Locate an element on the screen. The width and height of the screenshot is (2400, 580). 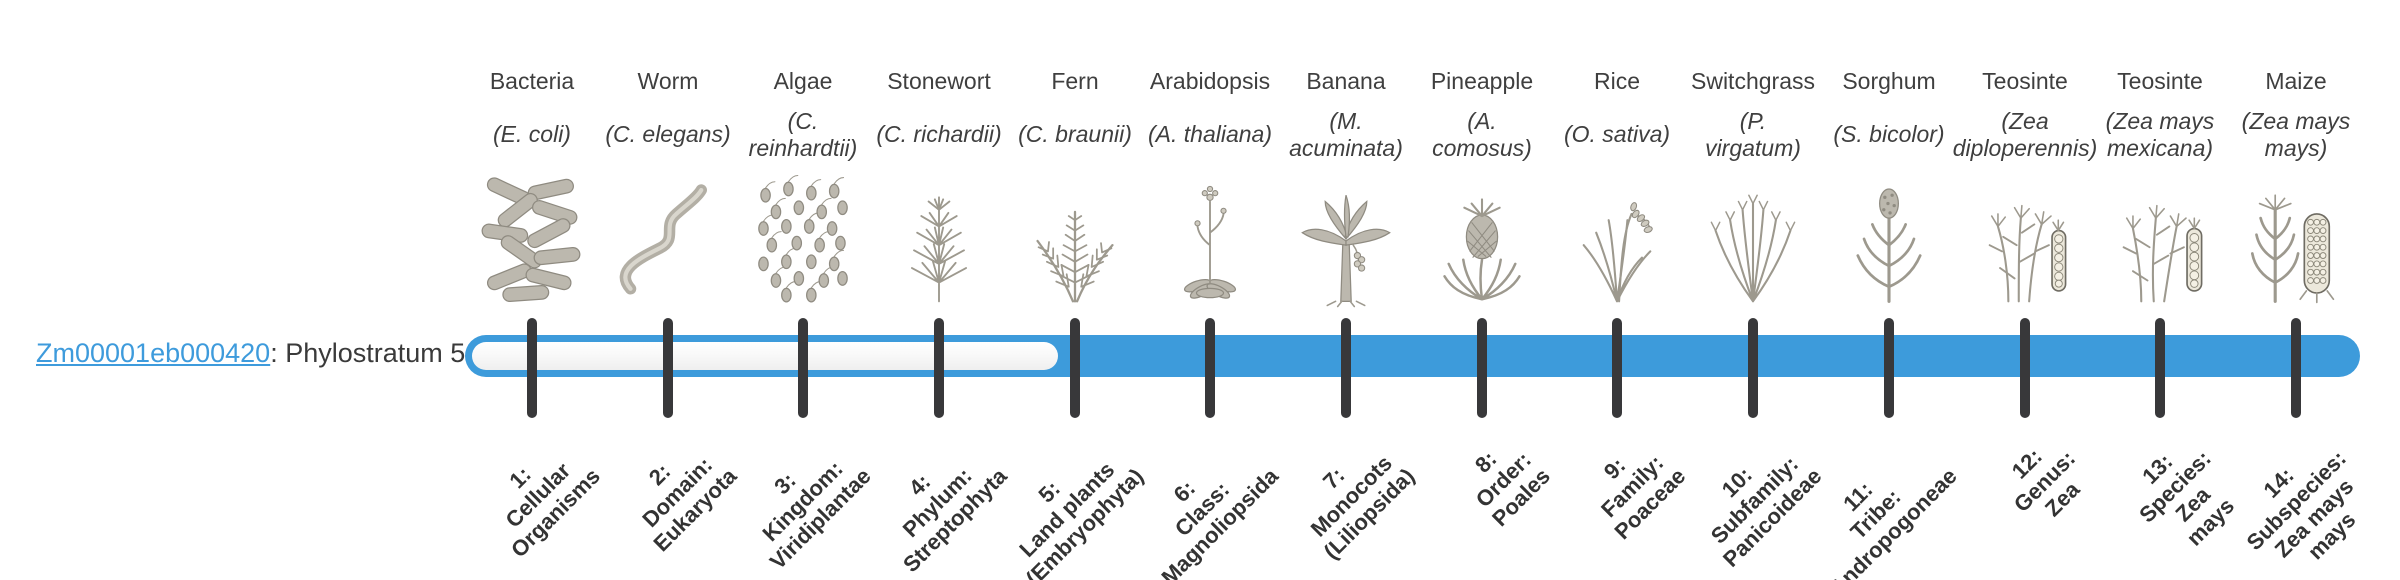
phylostratum-bar is located at coordinates (1412, 356).